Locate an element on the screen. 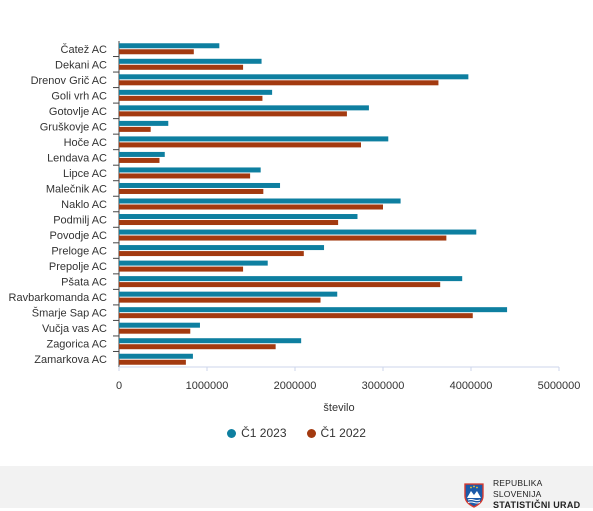  y-tick-label: Zamarkova AC is located at coordinates (70, 360).